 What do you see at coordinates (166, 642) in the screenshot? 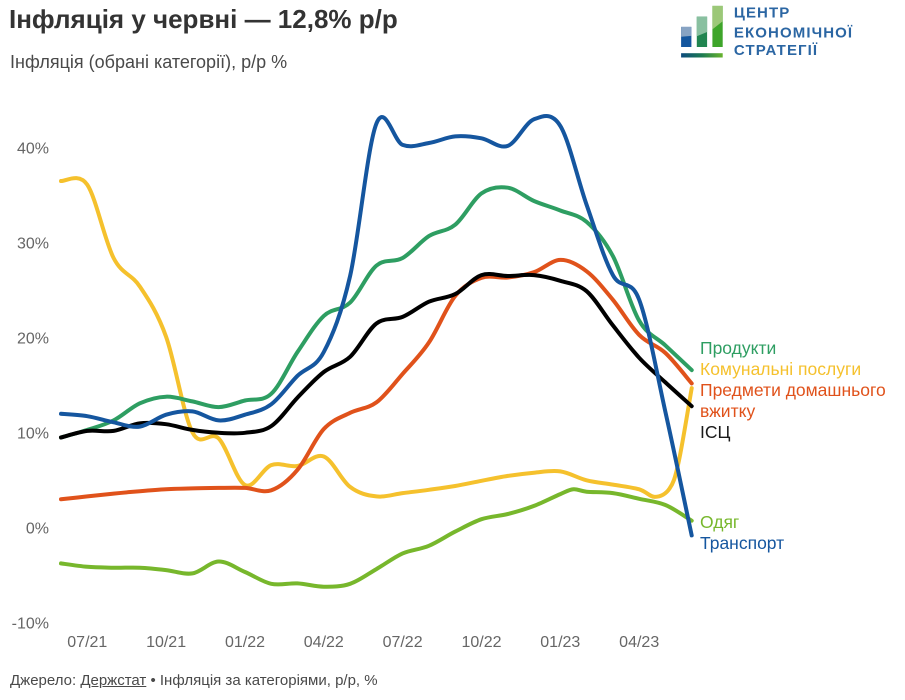
I see `svg-text: 10/21` at bounding box center [166, 642].